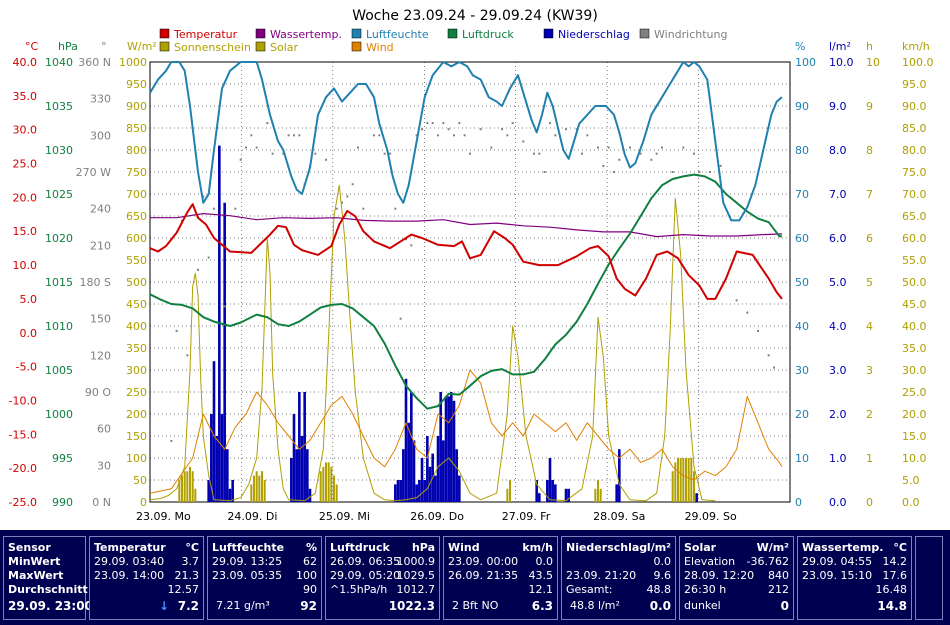 The height and width of the screenshot is (625, 950). Describe the element at coordinates (380, 47) in the screenshot. I see `legend-label: Wind` at that location.